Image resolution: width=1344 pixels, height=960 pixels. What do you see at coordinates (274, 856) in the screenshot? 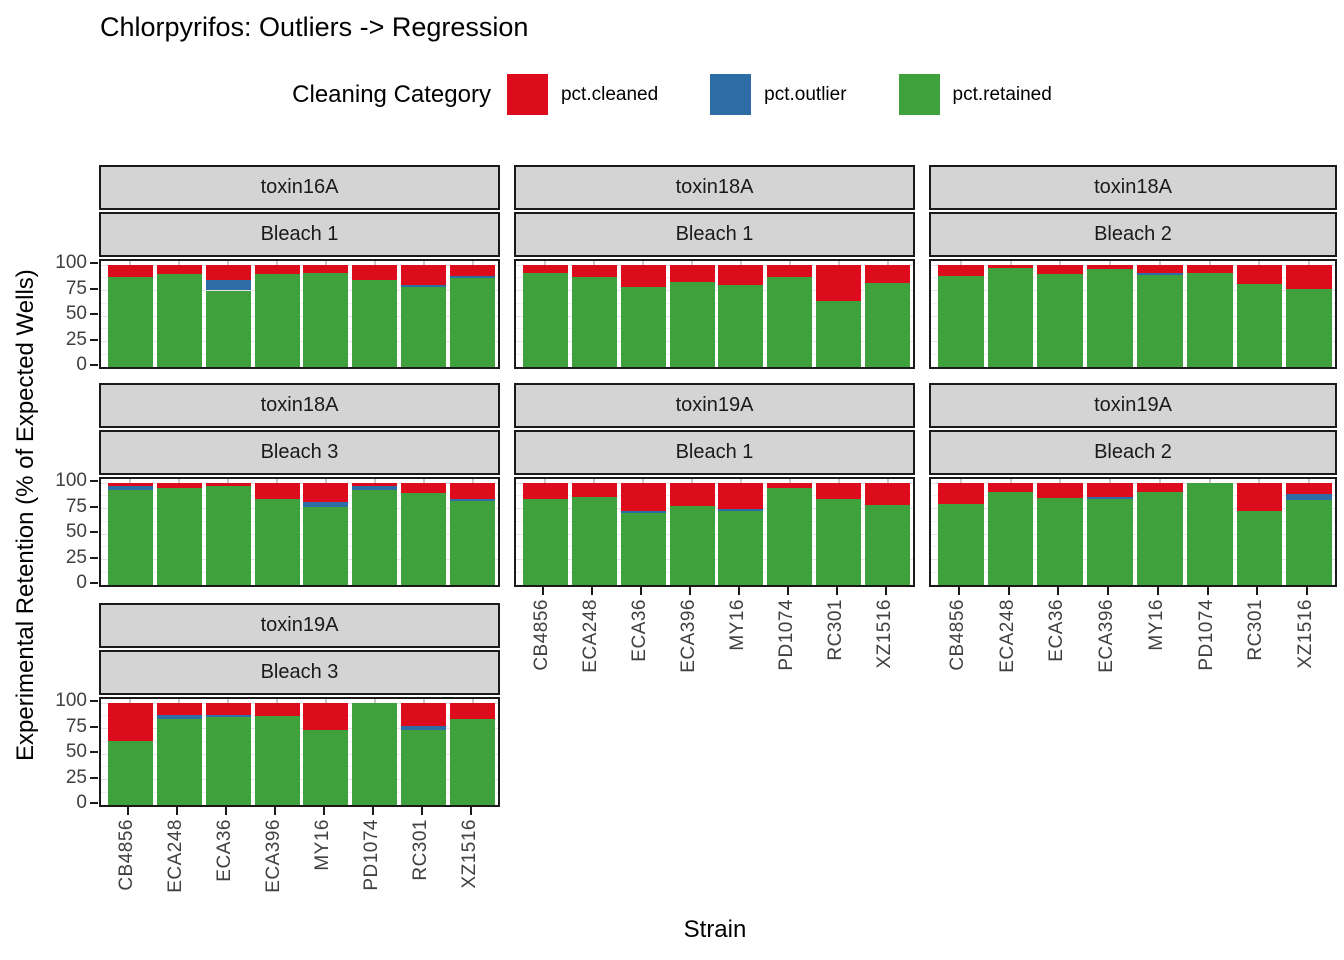
I see `x-axis-tick-label: ECA396` at bounding box center [274, 856].